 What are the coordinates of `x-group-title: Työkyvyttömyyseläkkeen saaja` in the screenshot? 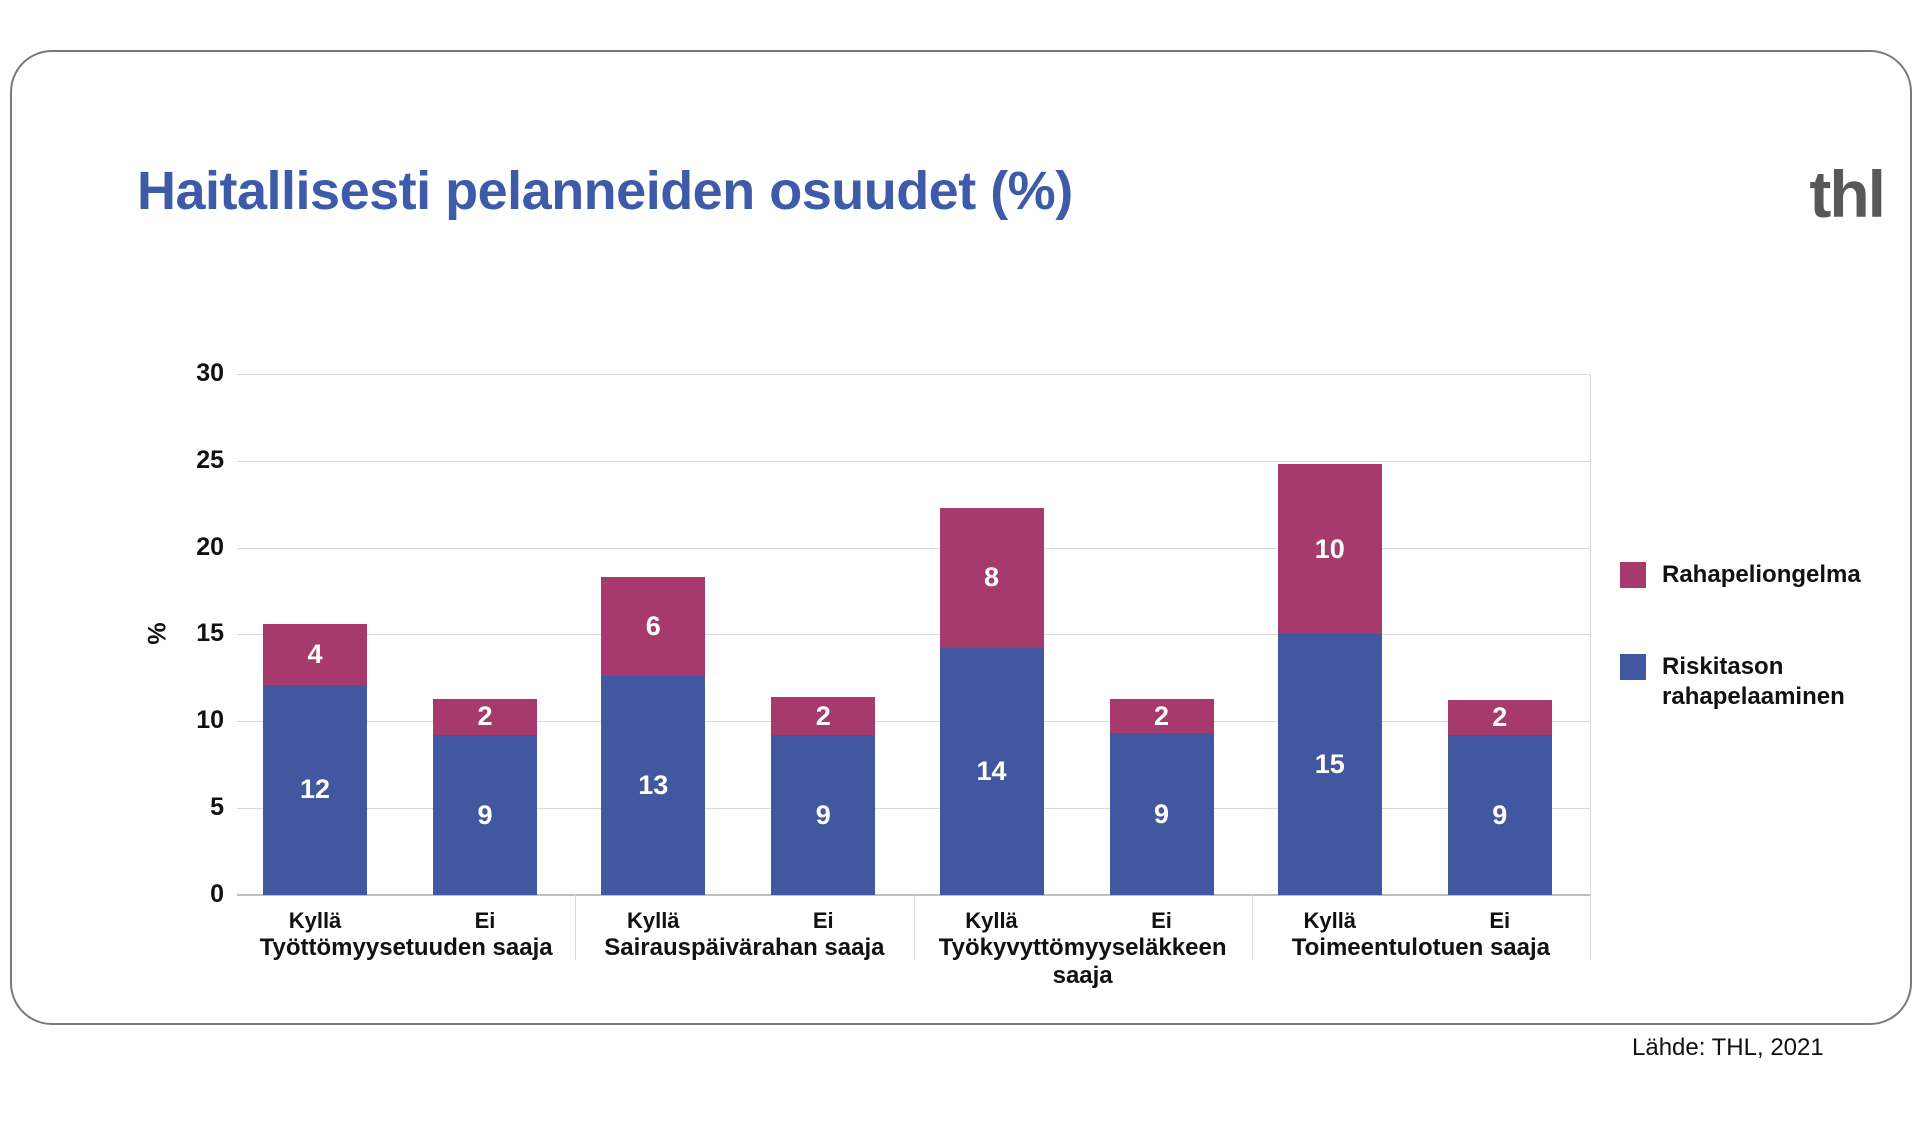 It's located at (1082, 961).